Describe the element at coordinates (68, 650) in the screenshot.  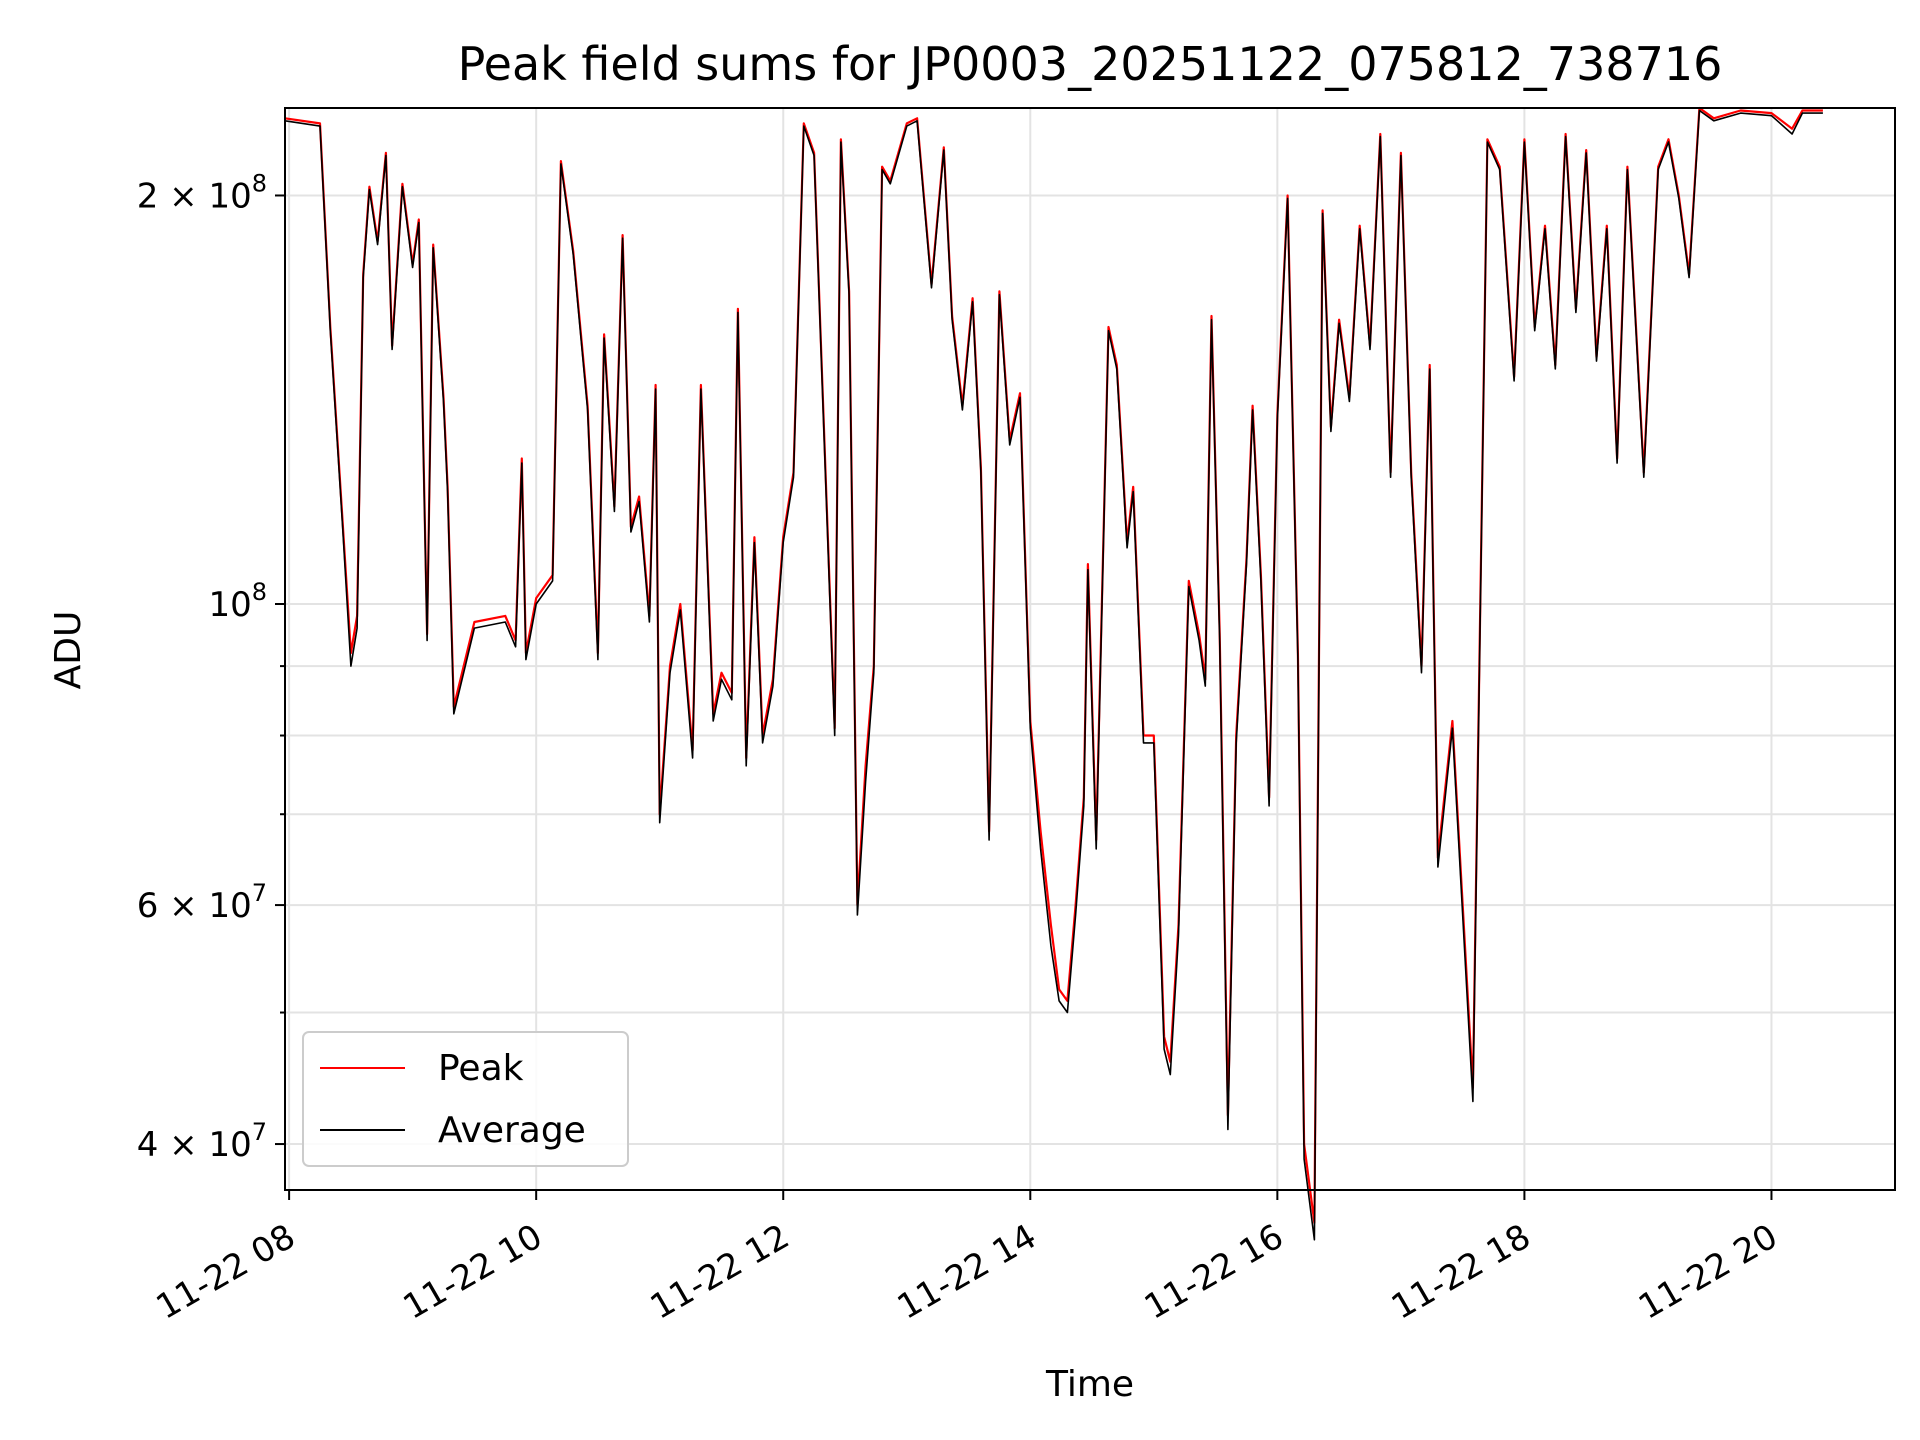
I see `y-axis-label: ADU` at that location.